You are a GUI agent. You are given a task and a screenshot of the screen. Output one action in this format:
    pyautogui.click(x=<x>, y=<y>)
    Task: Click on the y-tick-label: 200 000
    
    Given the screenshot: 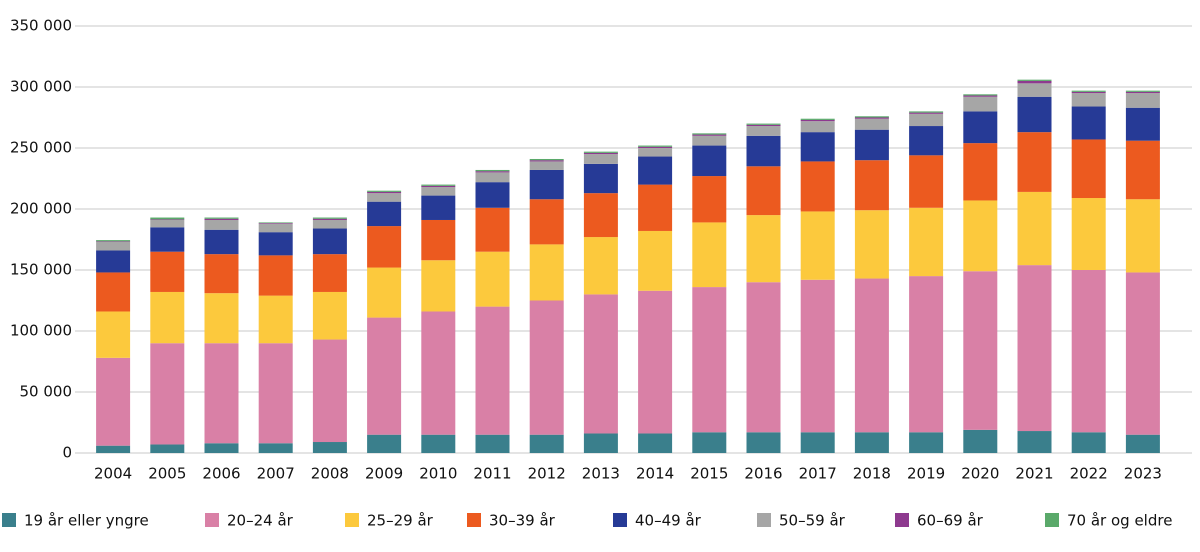 What is the action you would take?
    pyautogui.click(x=41, y=209)
    